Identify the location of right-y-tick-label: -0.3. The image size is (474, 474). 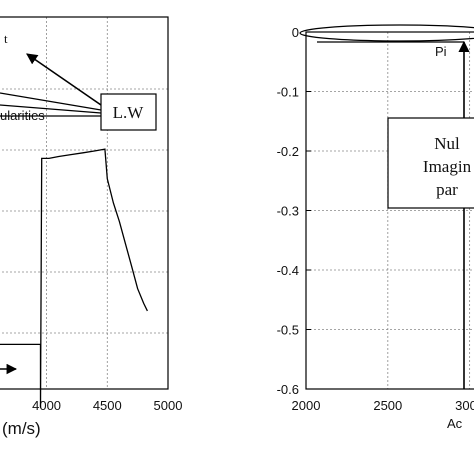
(288, 211).